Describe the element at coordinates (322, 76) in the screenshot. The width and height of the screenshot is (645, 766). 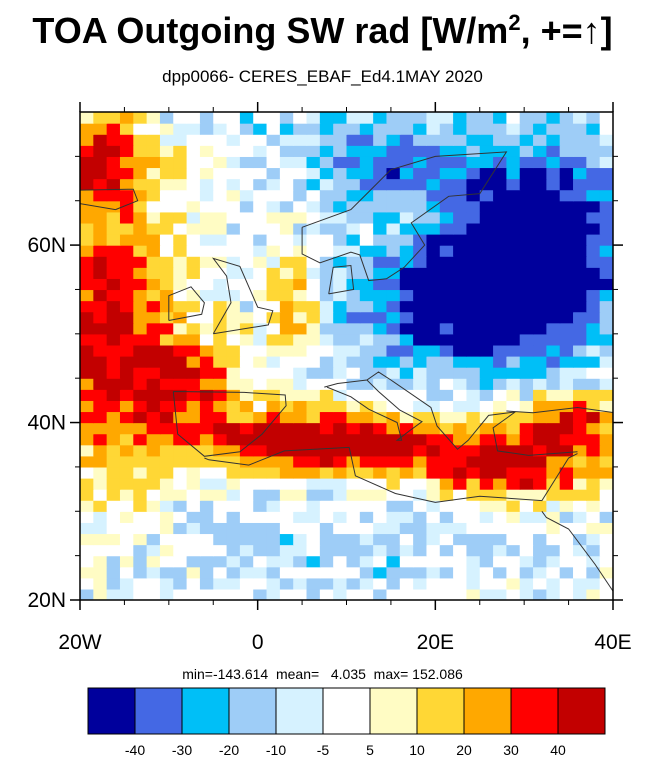
I see `chart-subtitle: dpp0066- CERES_EBAF_Ed4.1MAY 2020` at that location.